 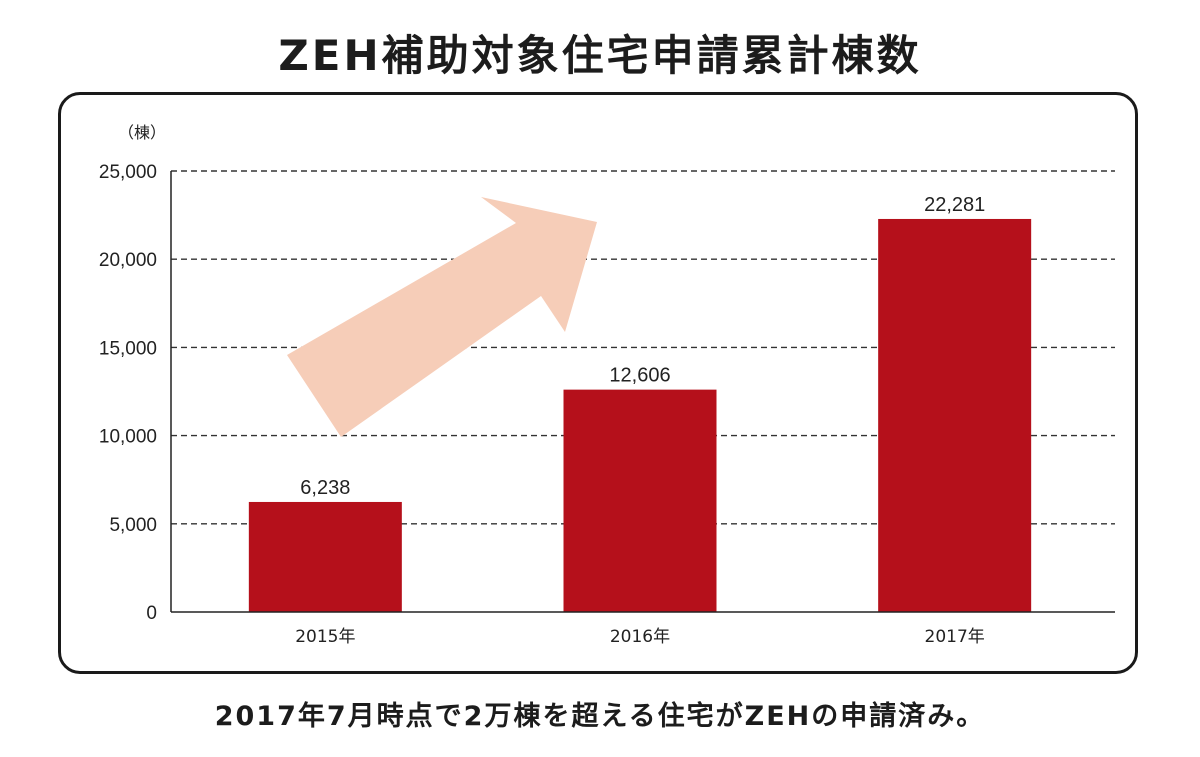 I want to click on x-axis-ticks: 2015年 2016年 2017年, so click(x=640, y=637).